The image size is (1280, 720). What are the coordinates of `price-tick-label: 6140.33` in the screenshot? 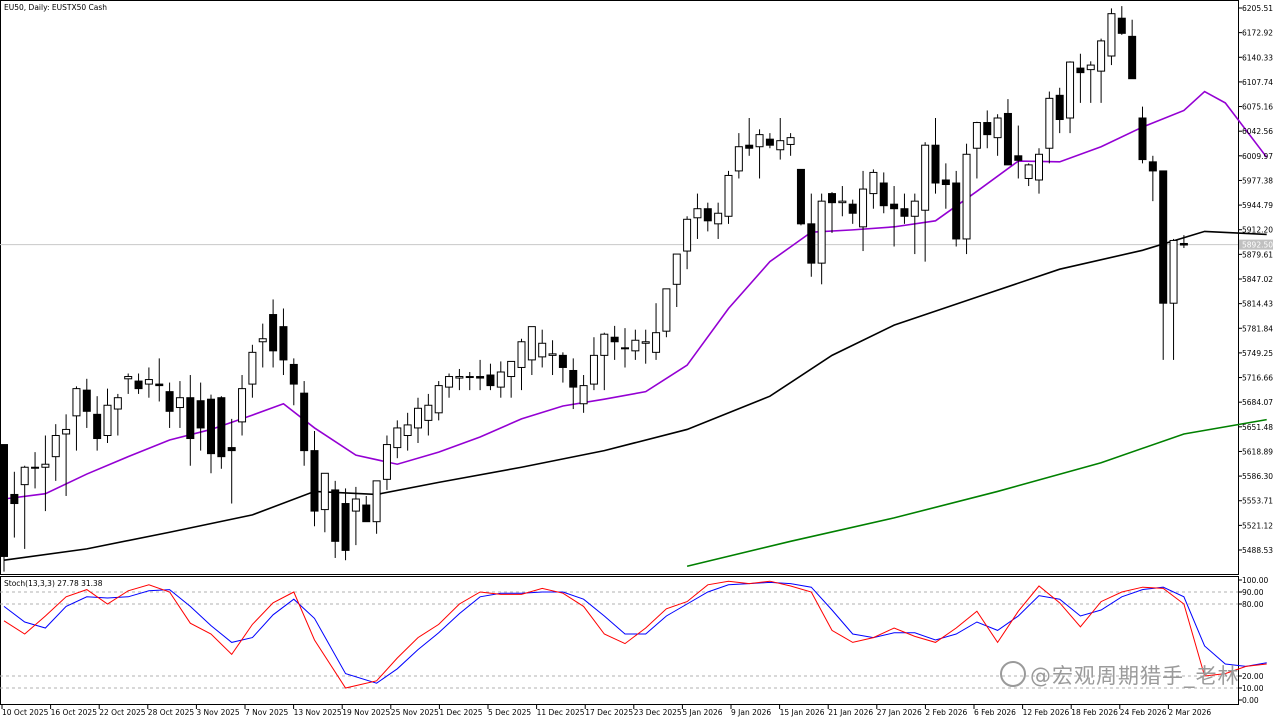 It's located at (1257, 57).